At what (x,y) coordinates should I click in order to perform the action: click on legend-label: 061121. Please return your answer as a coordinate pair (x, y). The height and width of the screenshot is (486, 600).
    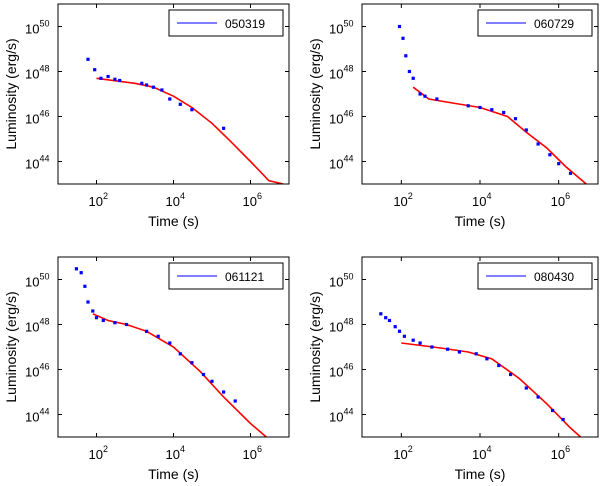
    Looking at the image, I should click on (244, 277).